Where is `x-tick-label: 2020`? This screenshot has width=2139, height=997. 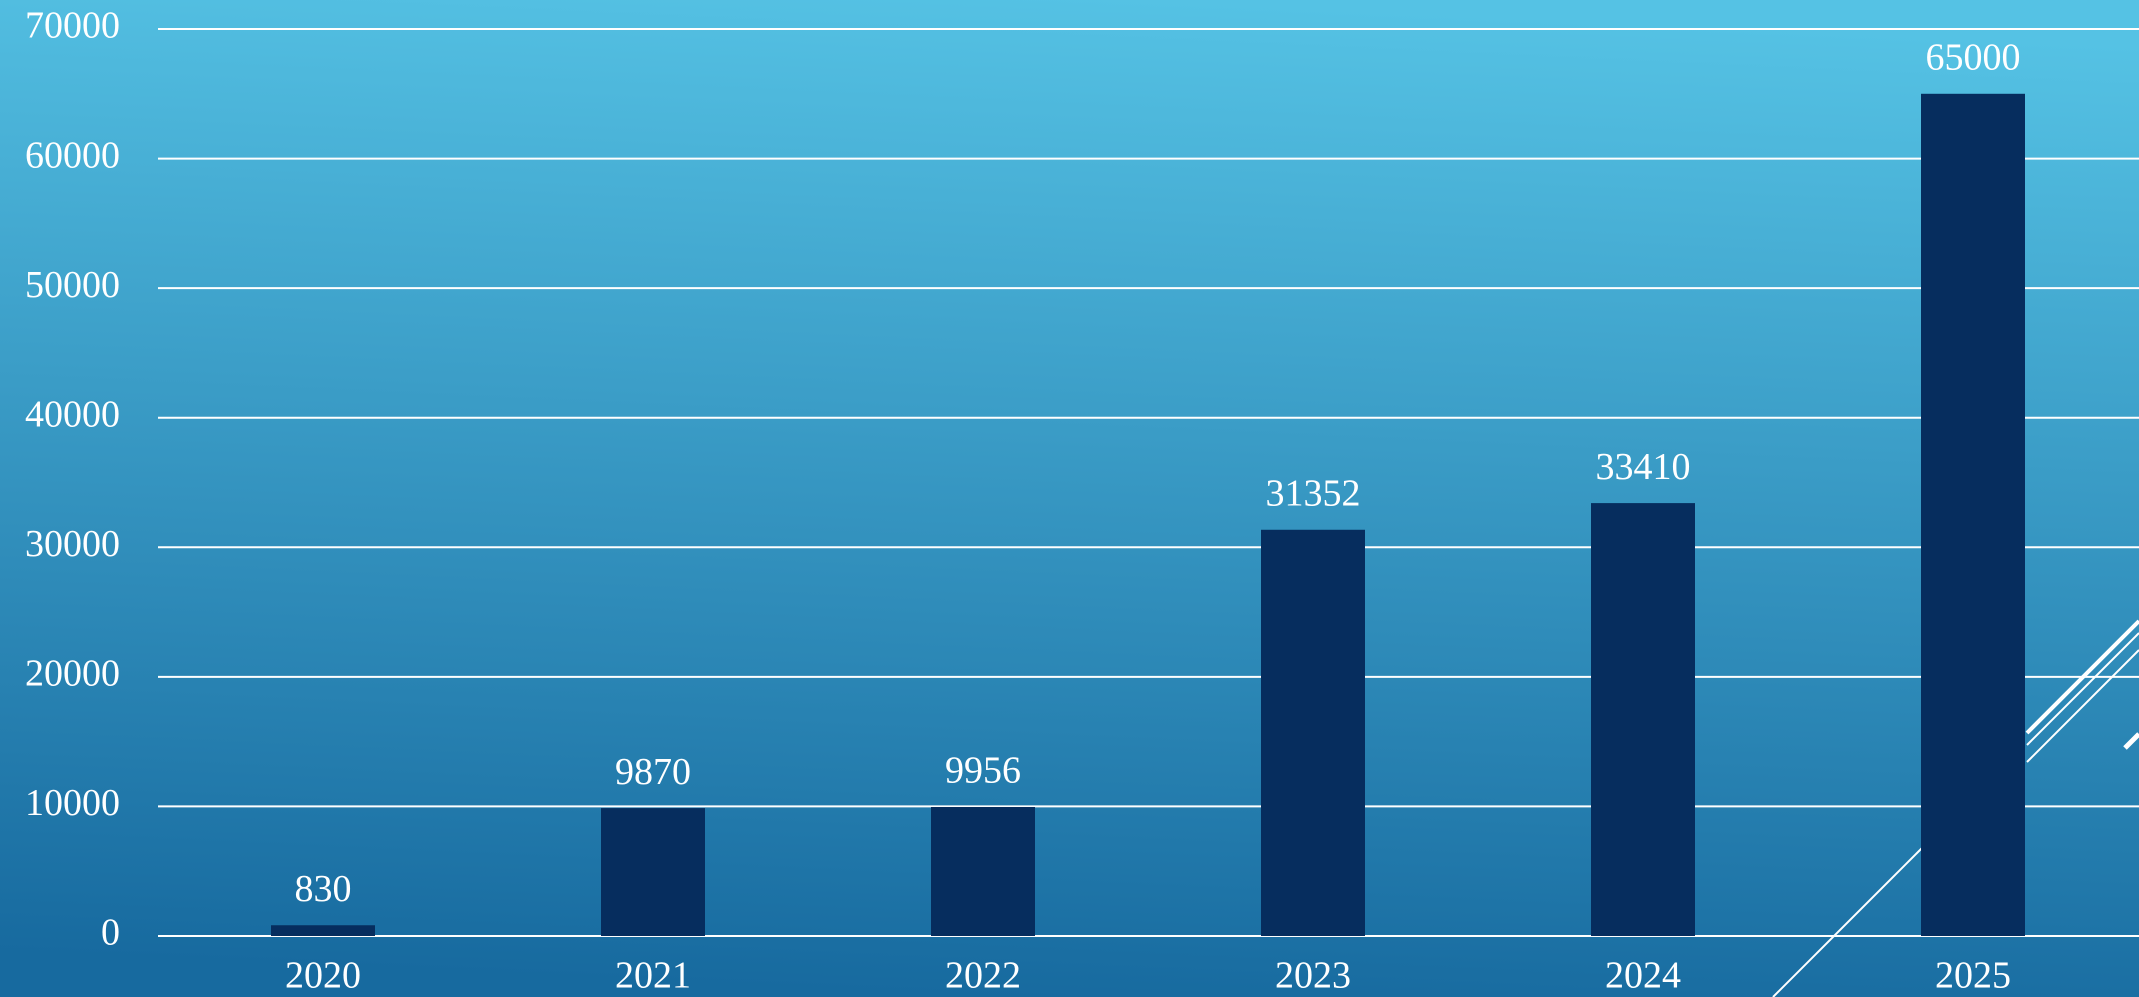
x-tick-label: 2020 is located at coordinates (323, 976).